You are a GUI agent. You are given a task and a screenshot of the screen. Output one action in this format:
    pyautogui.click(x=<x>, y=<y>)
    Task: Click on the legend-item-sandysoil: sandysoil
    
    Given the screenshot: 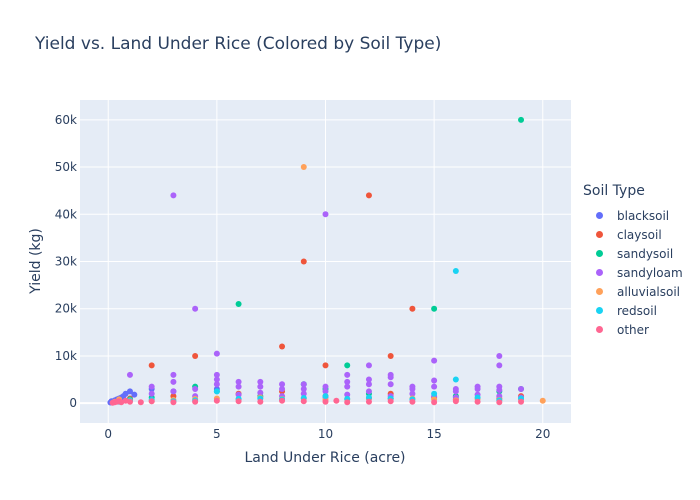 What is the action you would take?
    pyautogui.click(x=633, y=253)
    